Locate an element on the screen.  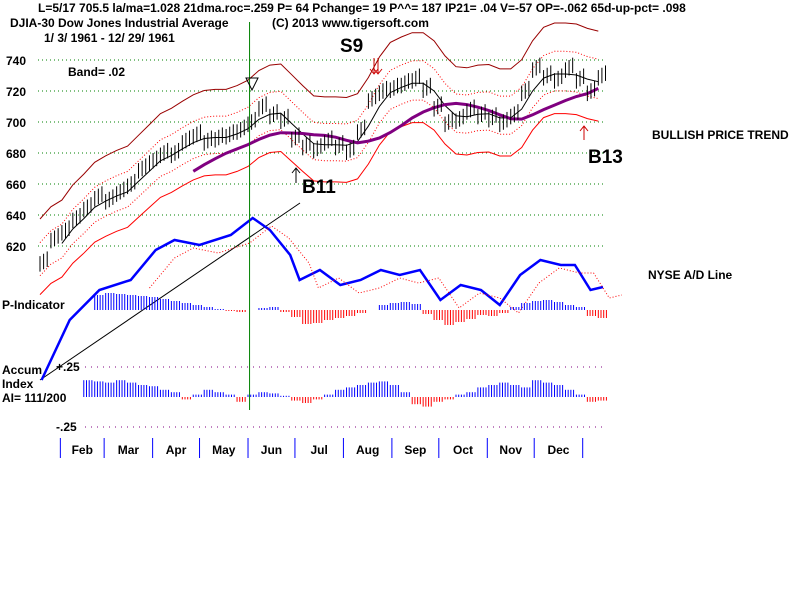
signal-b11: B11 is located at coordinates (319, 187).